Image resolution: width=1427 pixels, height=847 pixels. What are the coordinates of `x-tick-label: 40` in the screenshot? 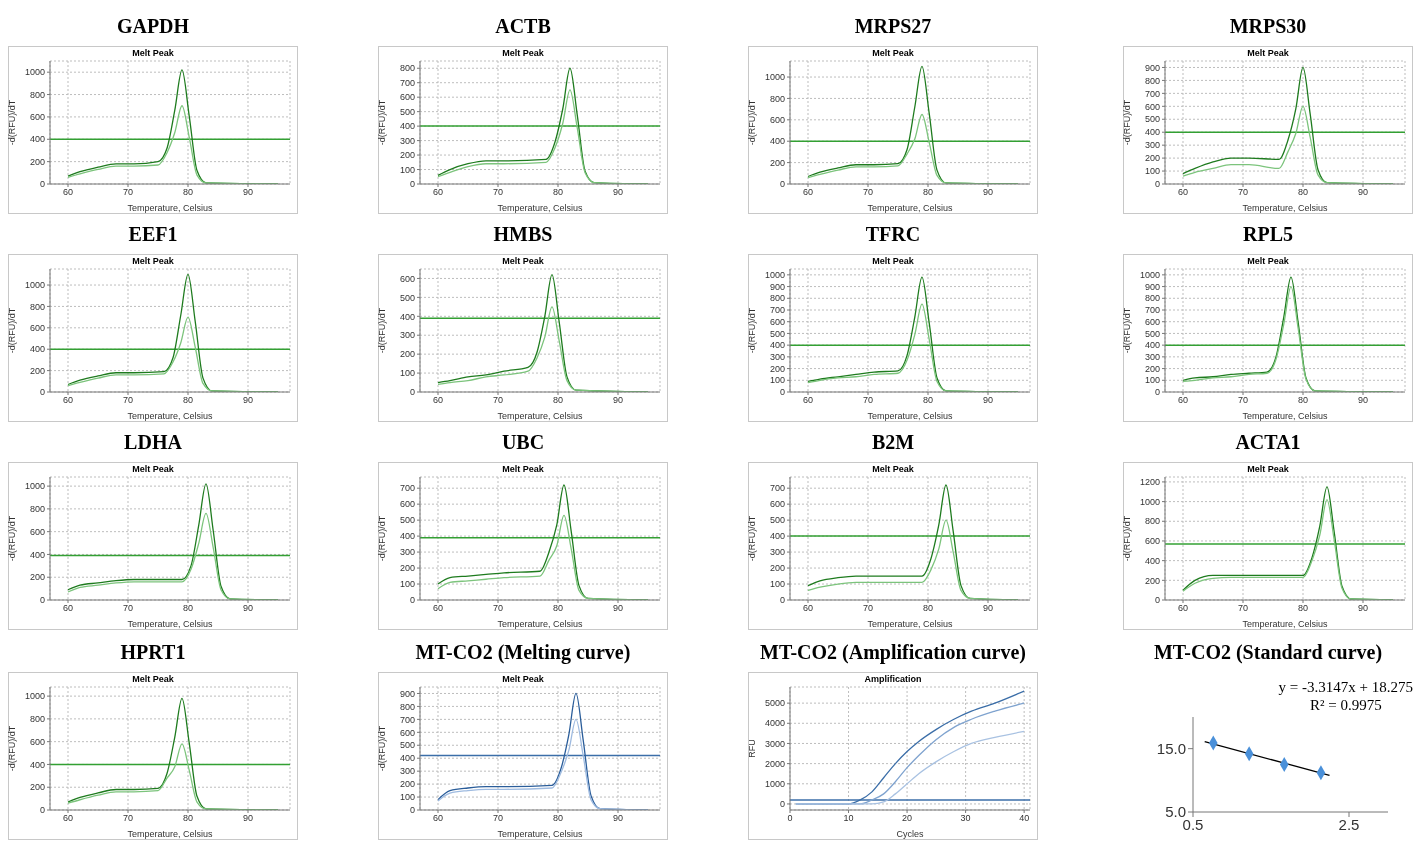 It's located at (1024, 818).